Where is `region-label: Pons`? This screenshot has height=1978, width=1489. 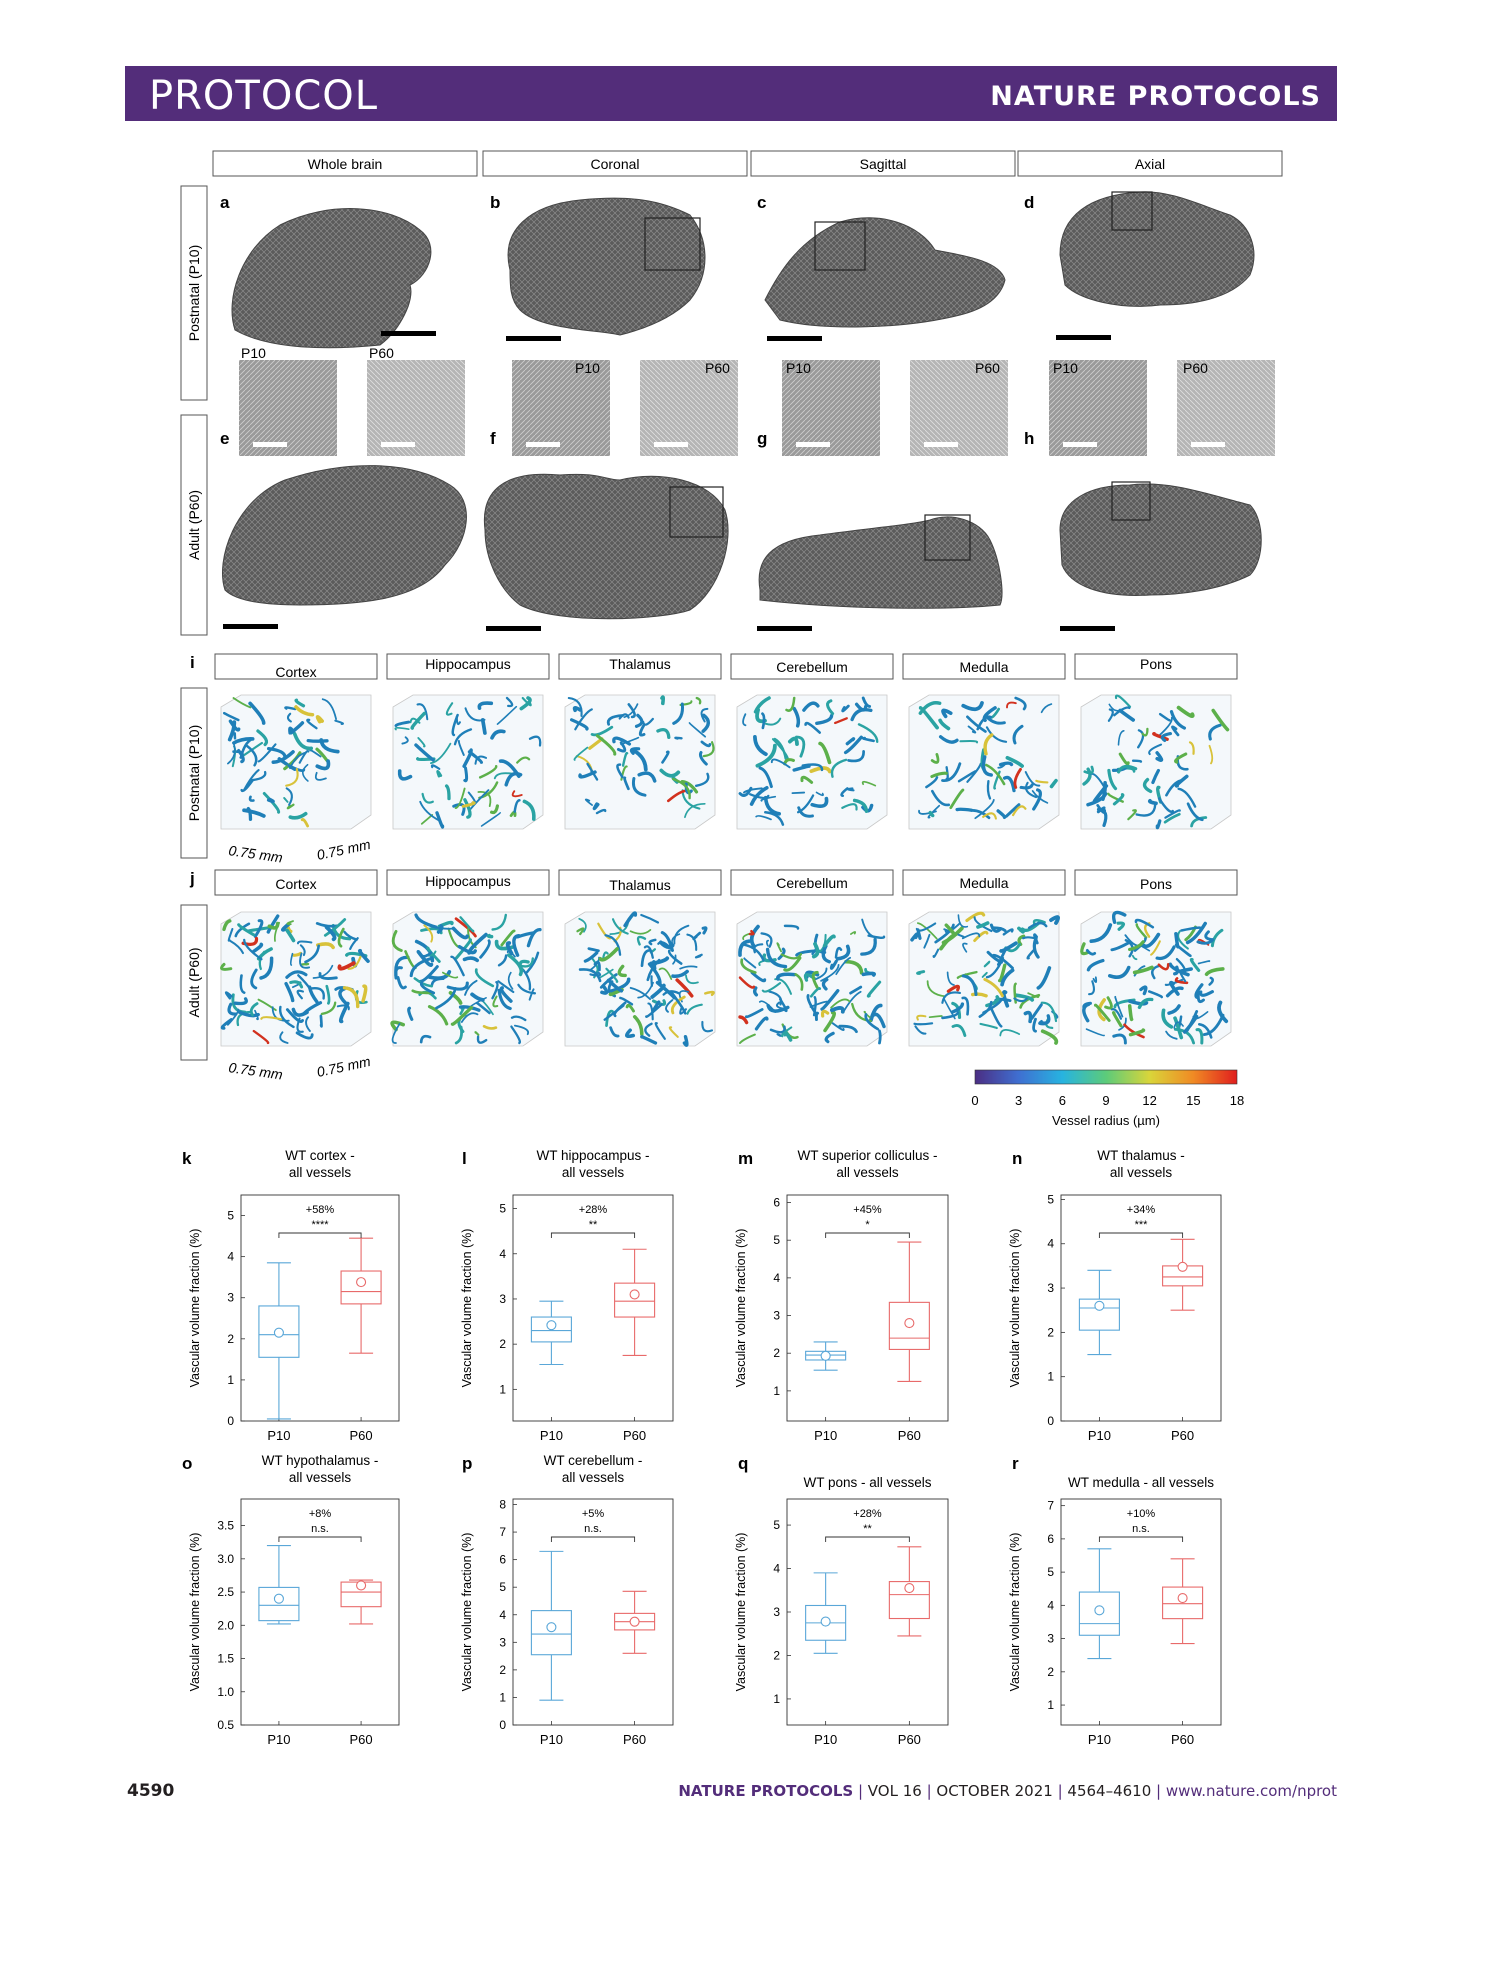 region-label: Pons is located at coordinates (1156, 884).